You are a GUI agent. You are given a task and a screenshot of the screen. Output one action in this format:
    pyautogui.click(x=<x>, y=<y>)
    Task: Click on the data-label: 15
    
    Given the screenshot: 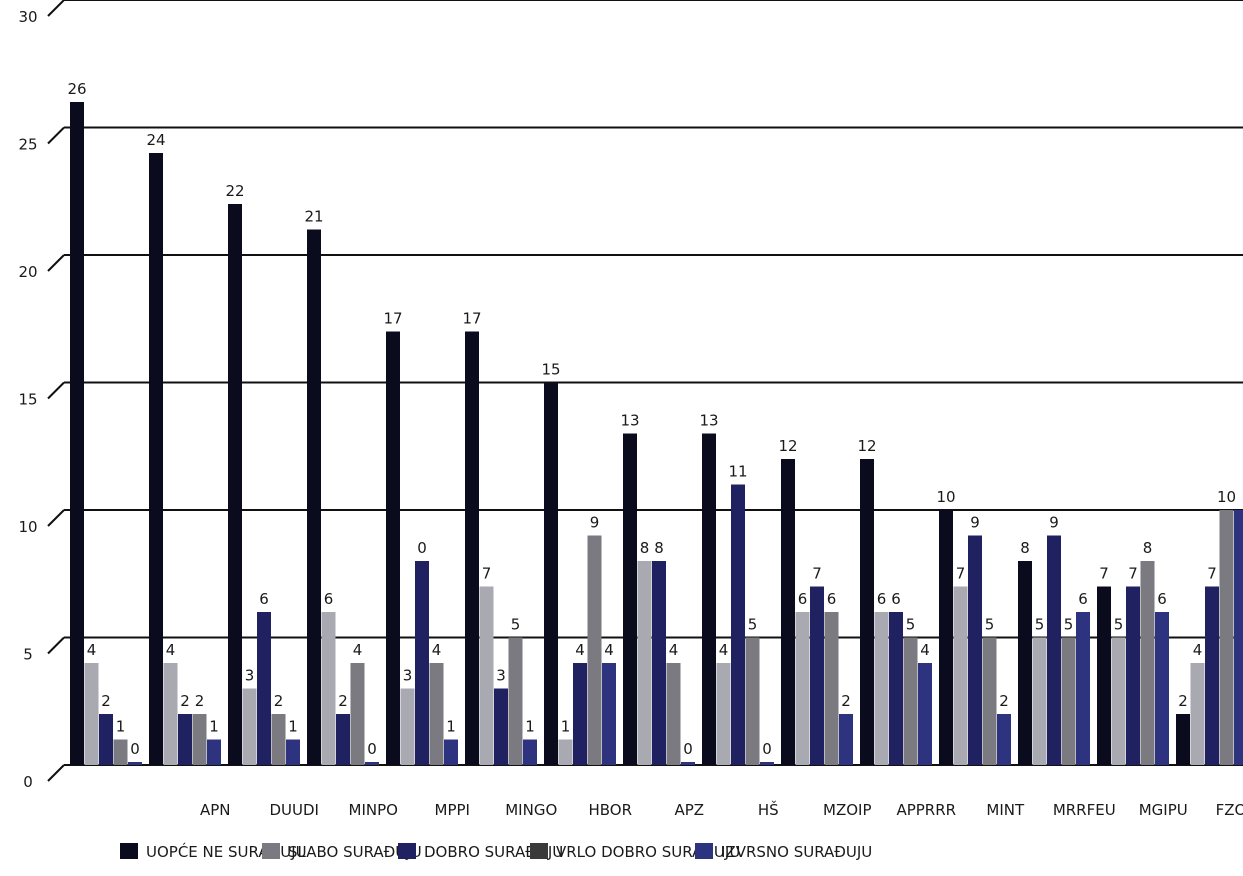 What is the action you would take?
    pyautogui.click(x=550, y=370)
    